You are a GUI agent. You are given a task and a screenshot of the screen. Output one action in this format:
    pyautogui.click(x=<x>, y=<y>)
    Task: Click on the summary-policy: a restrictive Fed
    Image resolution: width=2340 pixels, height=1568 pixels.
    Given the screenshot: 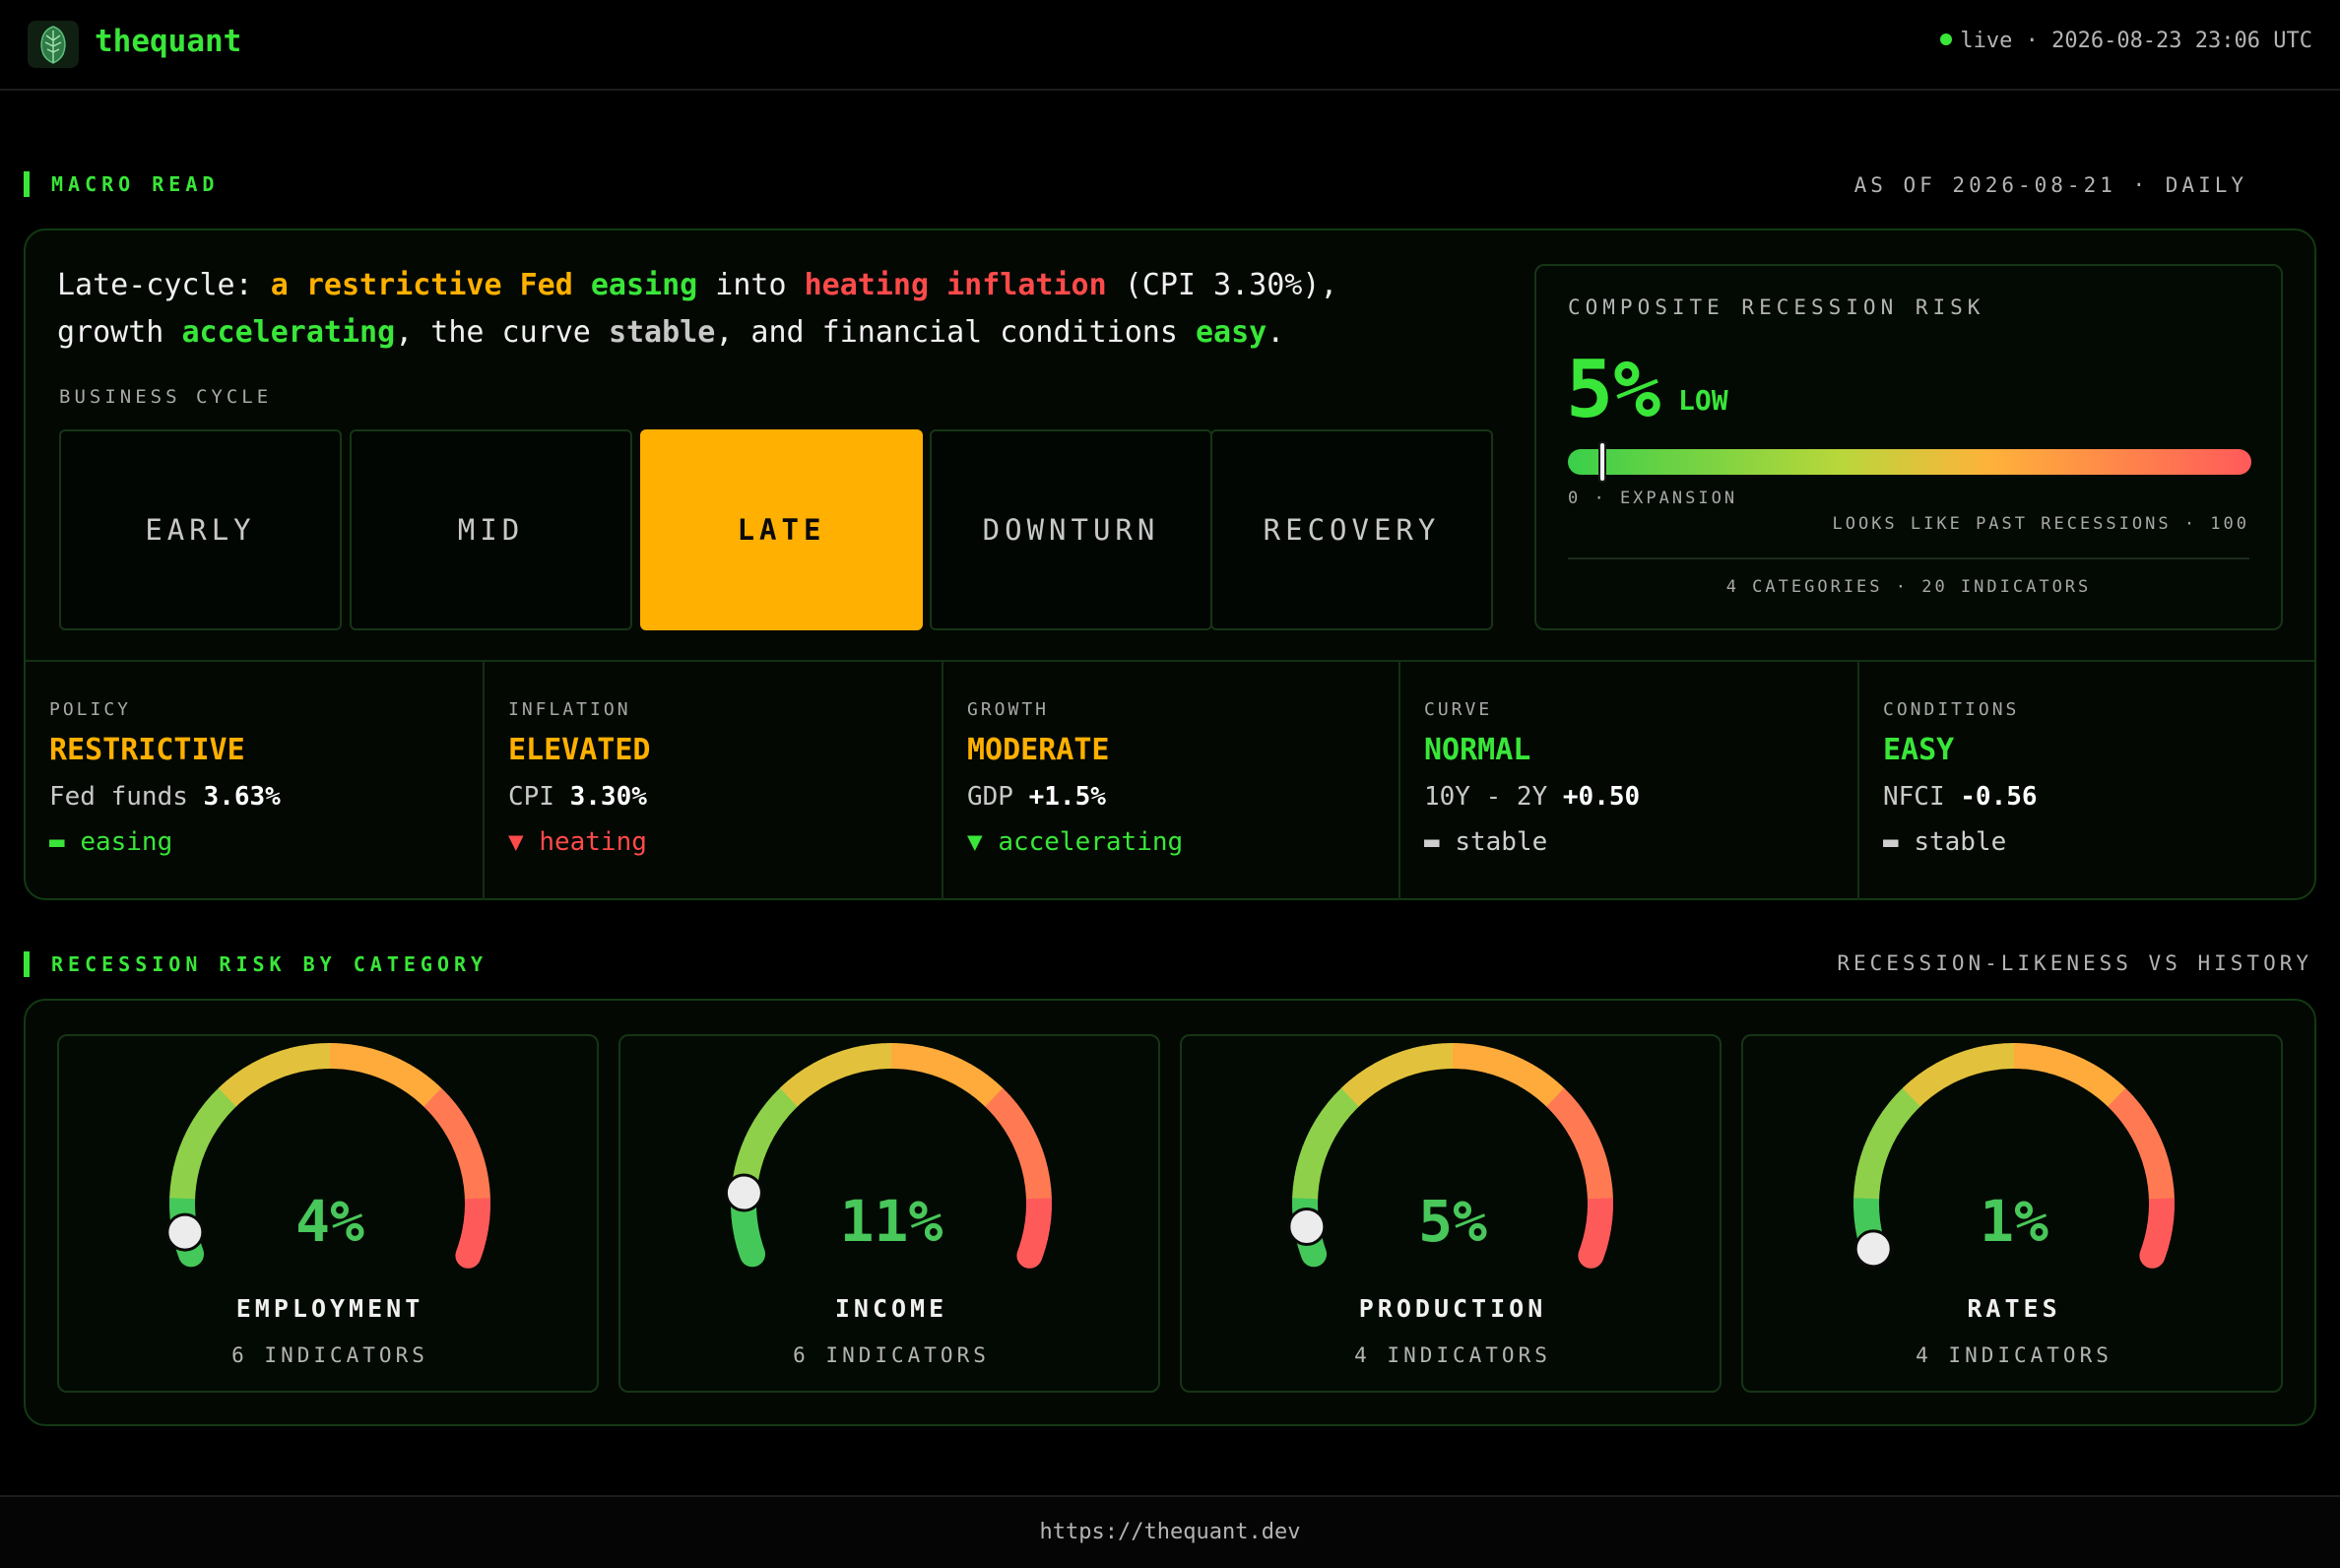 What is the action you would take?
    pyautogui.click(x=421, y=285)
    